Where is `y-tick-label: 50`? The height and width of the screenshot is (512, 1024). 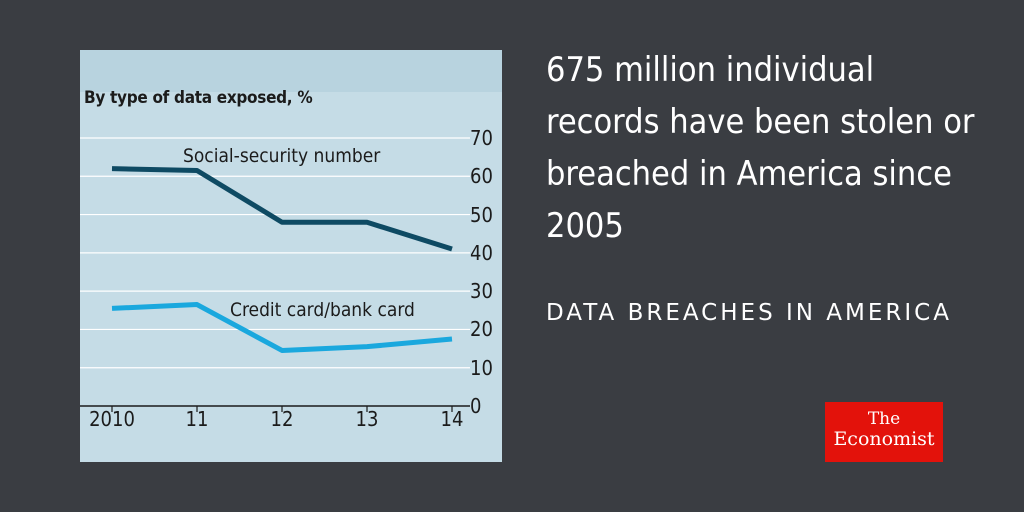 y-tick-label: 50 is located at coordinates (481, 214).